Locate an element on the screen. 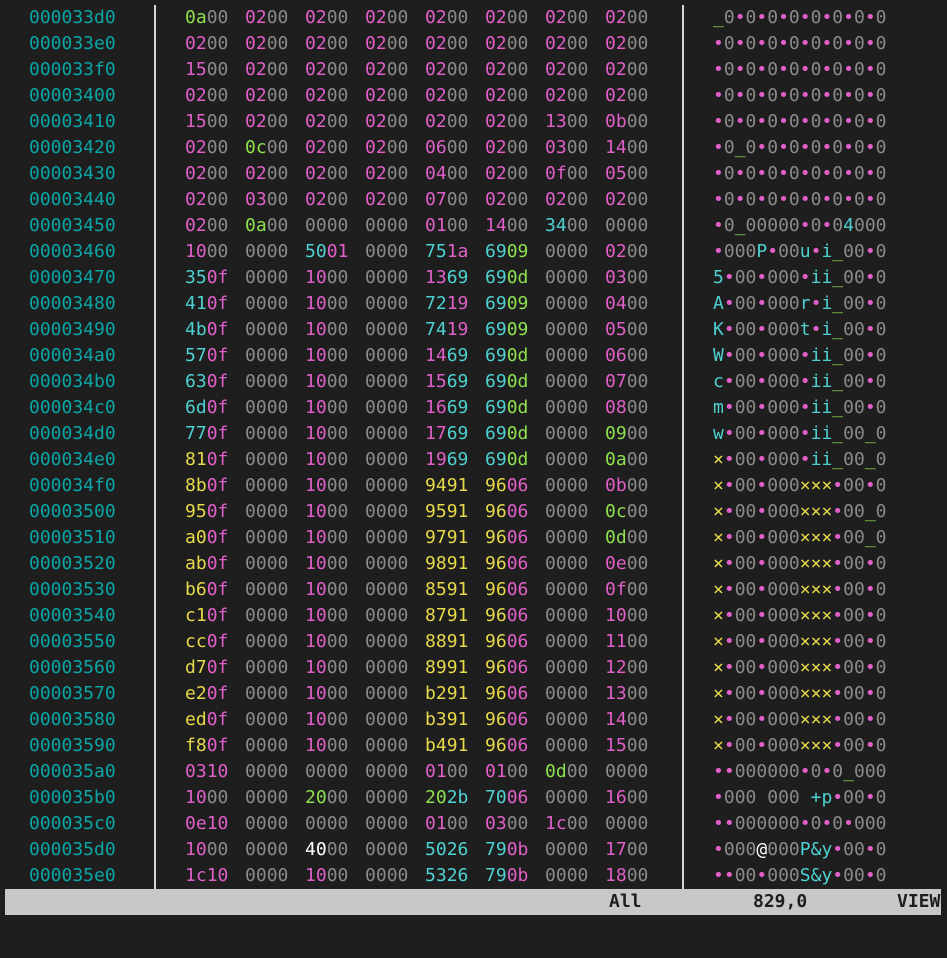  hex-word: 7419 is located at coordinates (447, 329).